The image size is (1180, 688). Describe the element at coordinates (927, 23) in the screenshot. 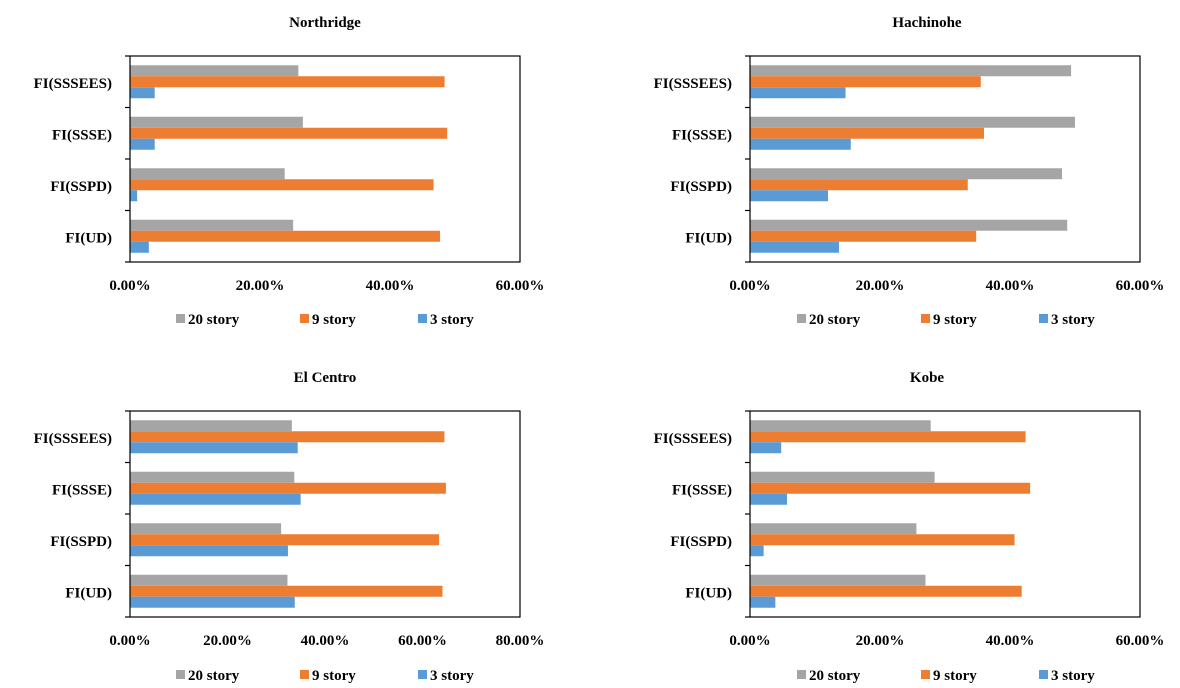

I see `chart-title: Hachinohe` at that location.